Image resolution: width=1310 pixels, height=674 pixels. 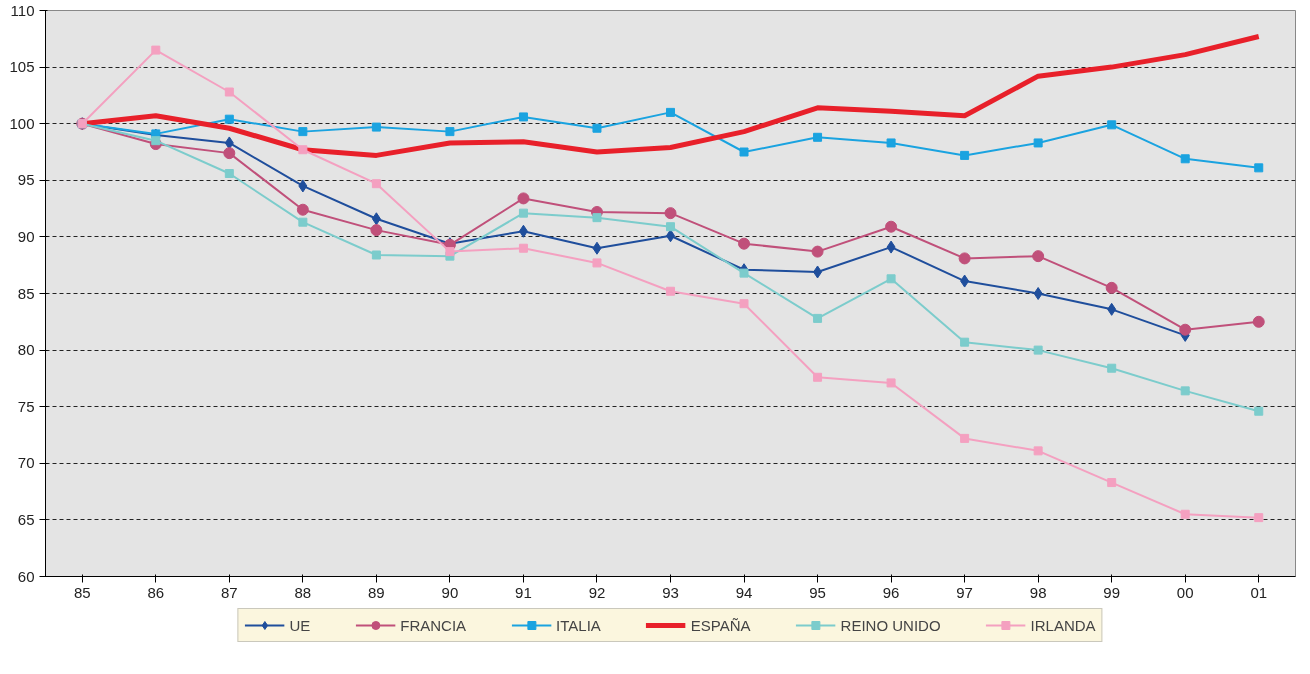 What do you see at coordinates (22, 10) in the screenshot?
I see `y-tick-label: 110` at bounding box center [22, 10].